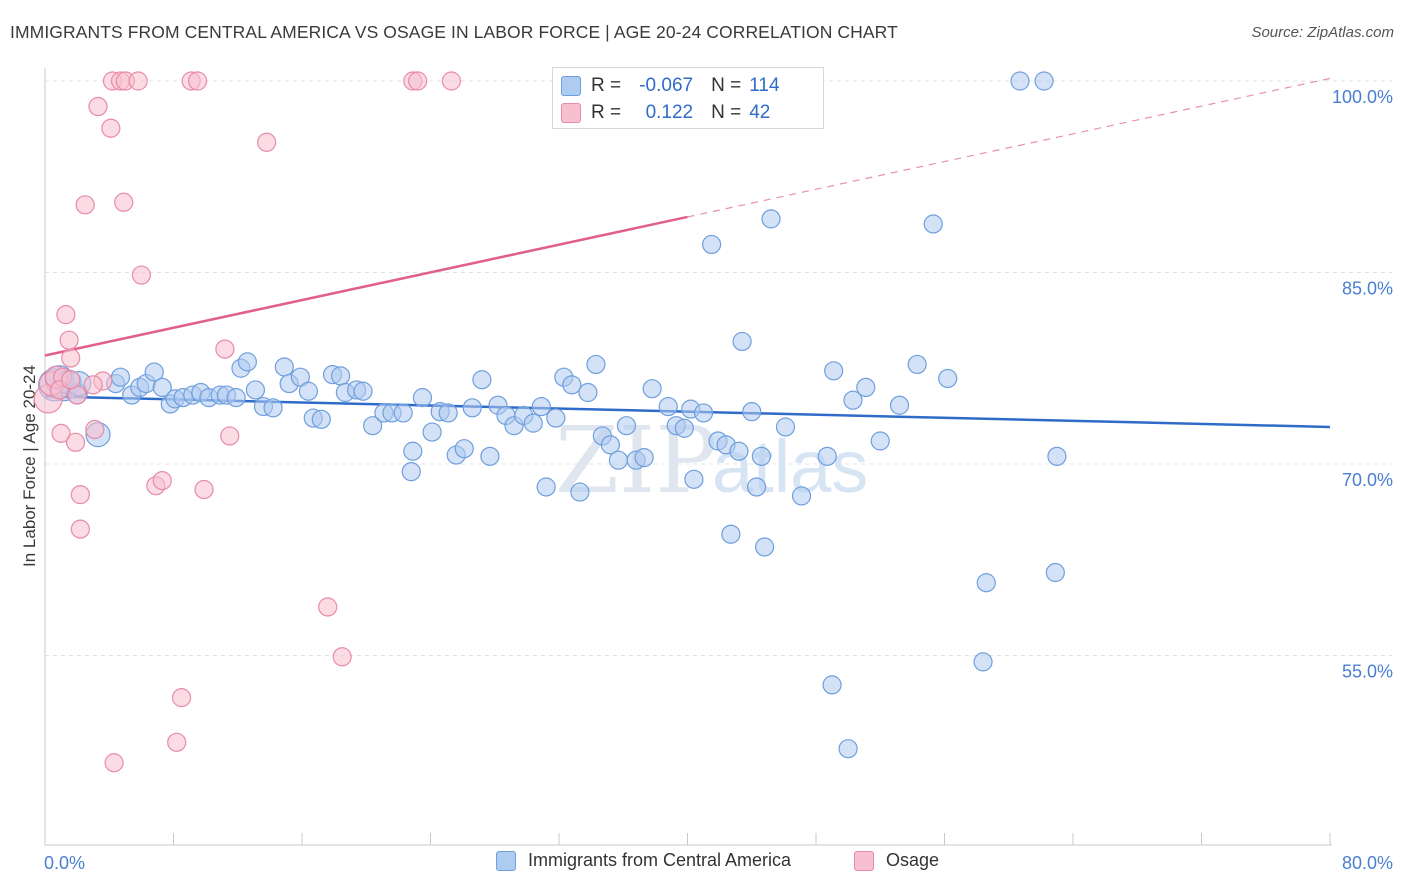 The image size is (1406, 892). I want to click on stats-n-label: N =, so click(726, 85).